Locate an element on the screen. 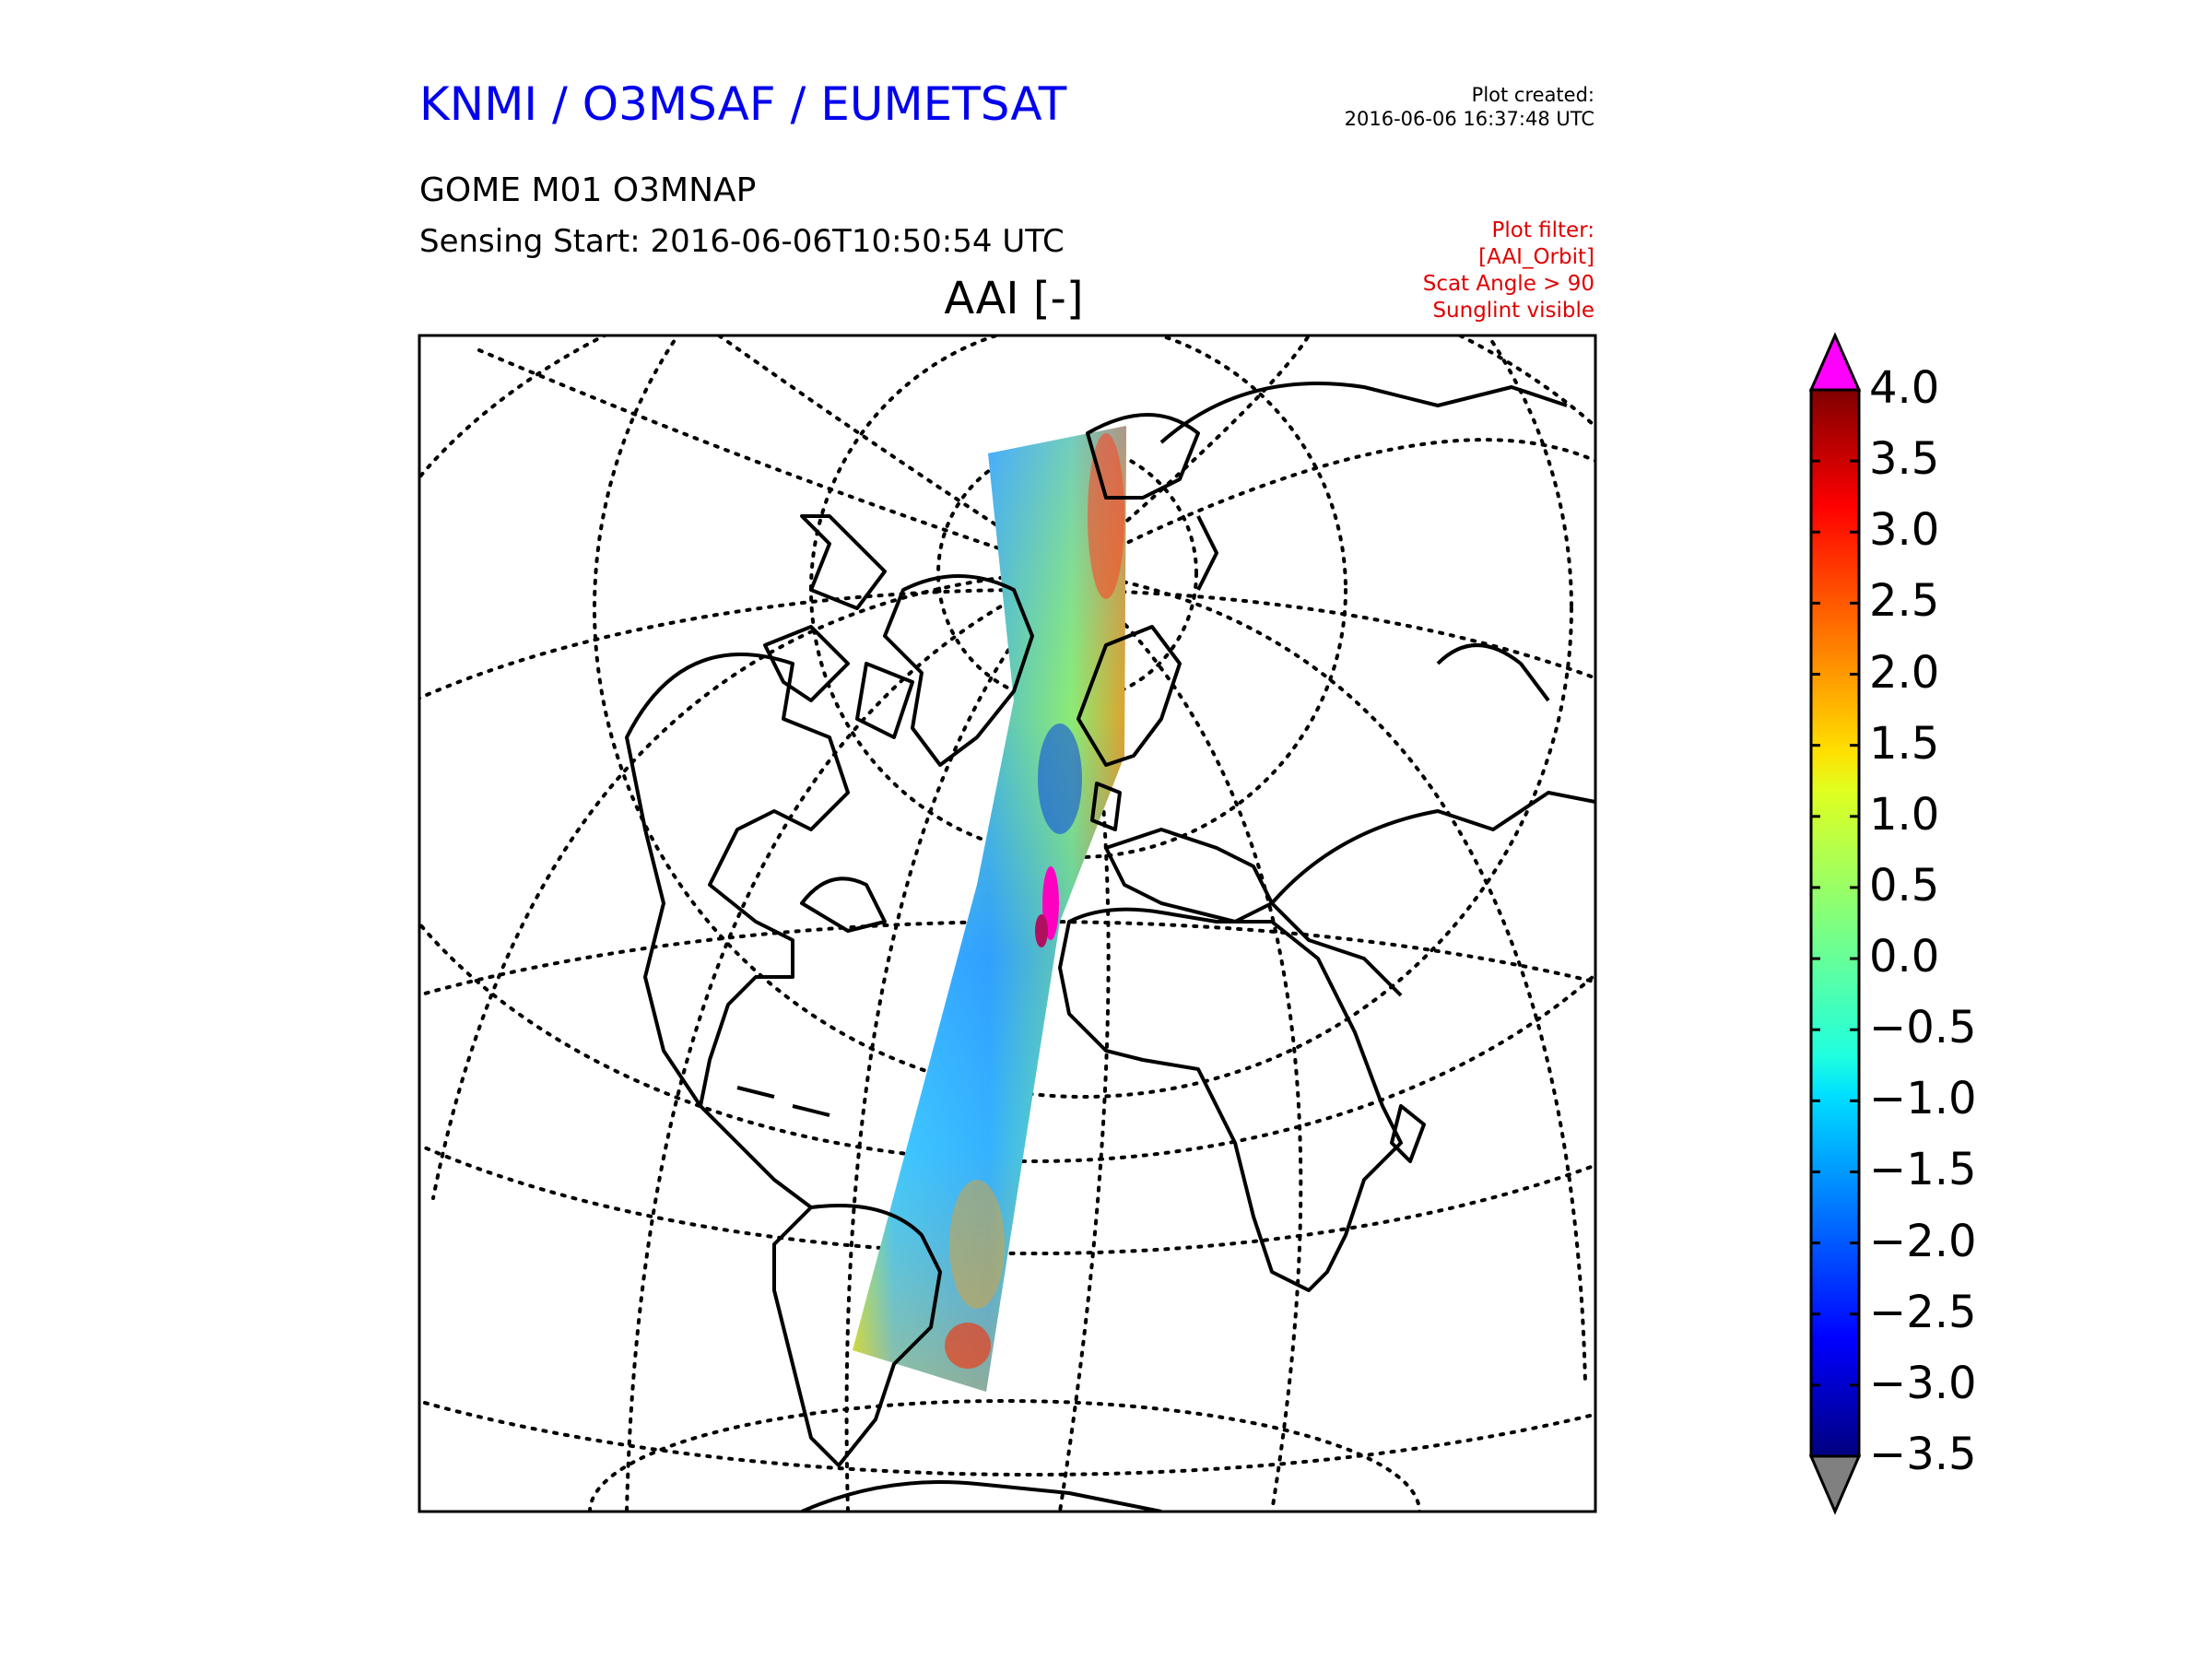 The width and height of the screenshot is (2212, 1659). coast-scandinavia is located at coordinates (1129, 696).